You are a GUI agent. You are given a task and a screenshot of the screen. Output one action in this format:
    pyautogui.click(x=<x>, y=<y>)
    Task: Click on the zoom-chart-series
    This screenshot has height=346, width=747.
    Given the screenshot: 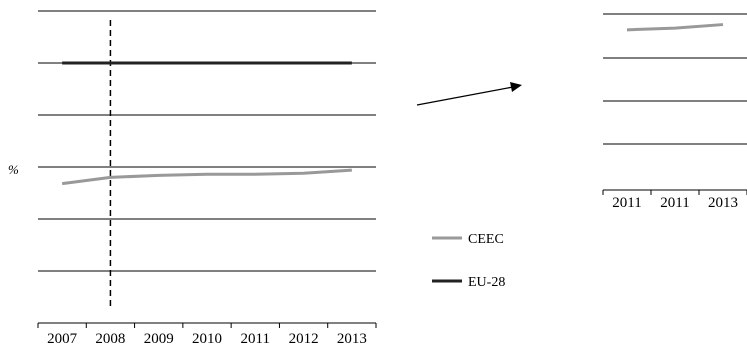 What is the action you would take?
    pyautogui.click(x=675, y=27)
    